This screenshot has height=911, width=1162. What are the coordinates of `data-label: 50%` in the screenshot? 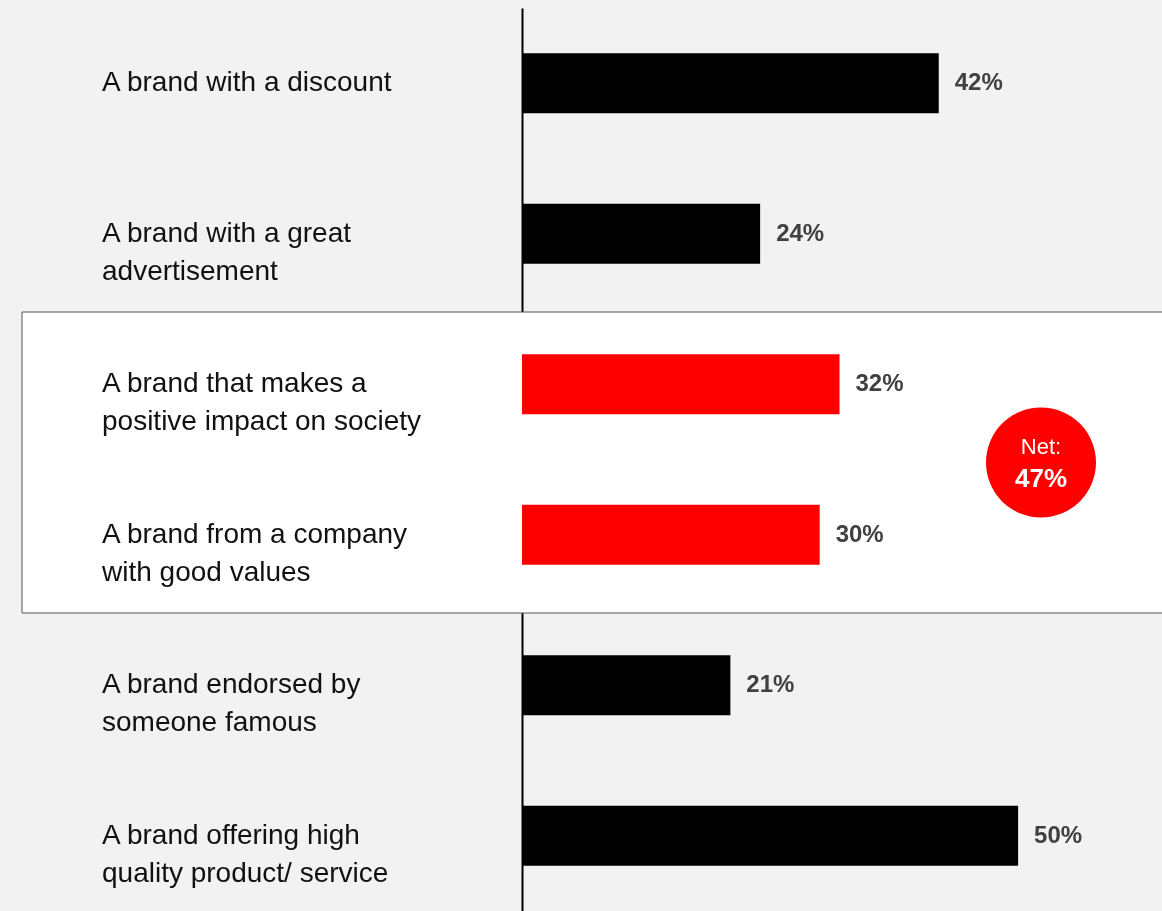 It's located at (1058, 834).